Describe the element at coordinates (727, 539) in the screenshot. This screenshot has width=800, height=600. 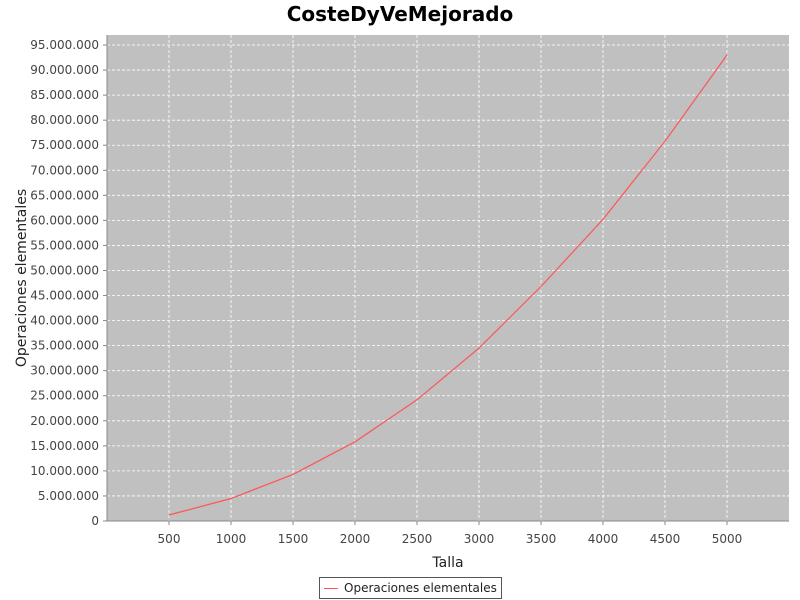
I see `x-tick-label: 5000` at that location.